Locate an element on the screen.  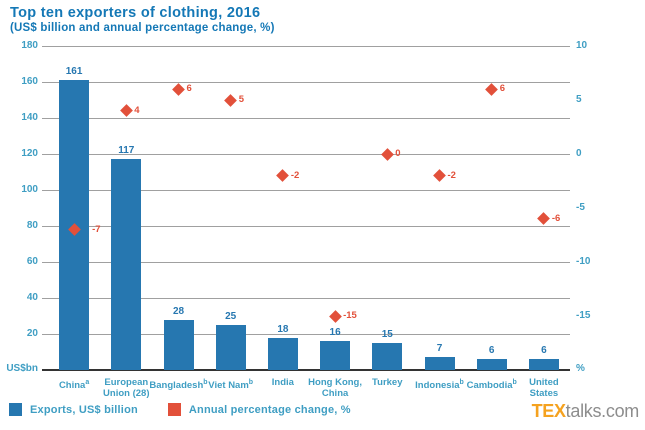
marker-value-label: -7 is located at coordinates (96, 229).